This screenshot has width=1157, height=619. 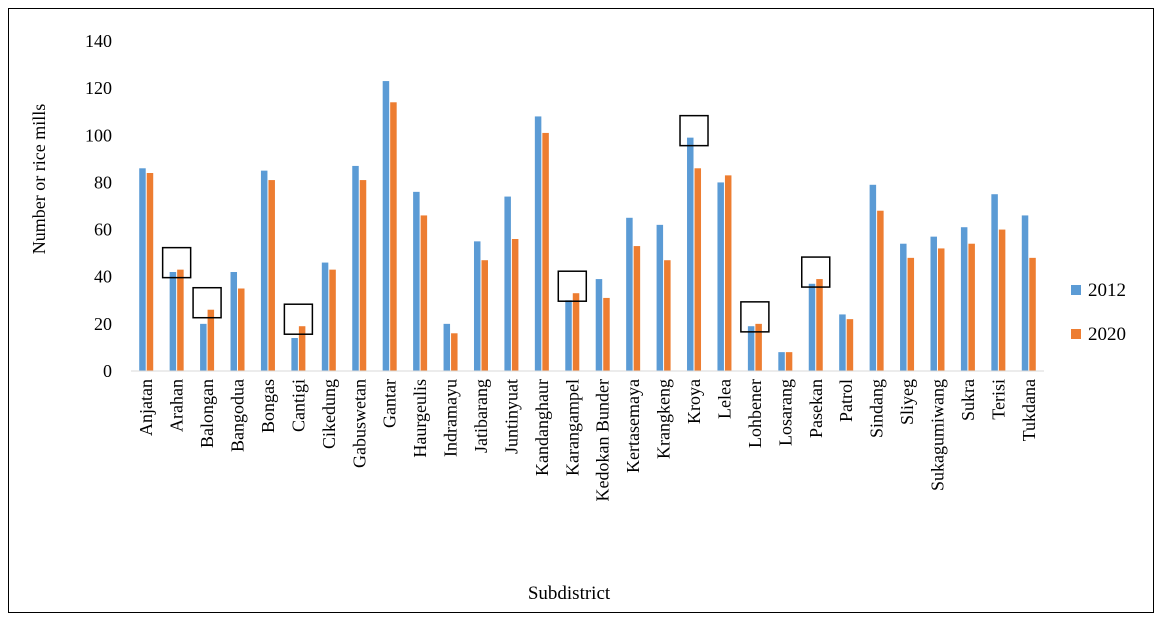 I want to click on bar-2012-patrol, so click(x=842, y=342).